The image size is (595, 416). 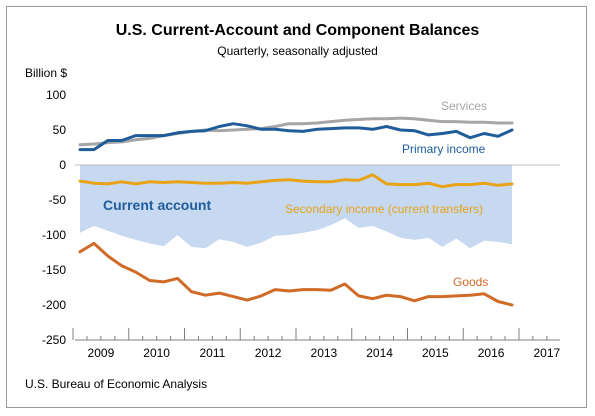 I want to click on x-year-label: 2014, so click(x=379, y=353).